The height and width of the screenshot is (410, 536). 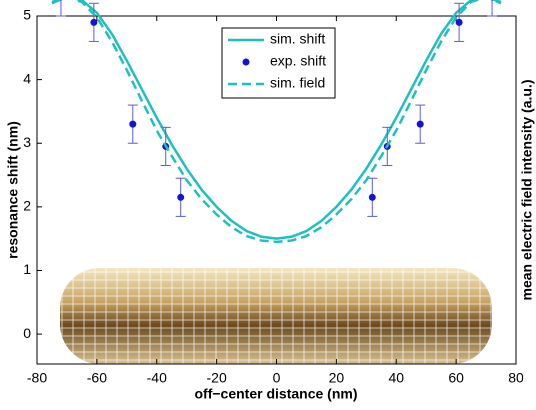 What do you see at coordinates (13, 190) in the screenshot?
I see `y-axis-label: resonance shift (nm)` at bounding box center [13, 190].